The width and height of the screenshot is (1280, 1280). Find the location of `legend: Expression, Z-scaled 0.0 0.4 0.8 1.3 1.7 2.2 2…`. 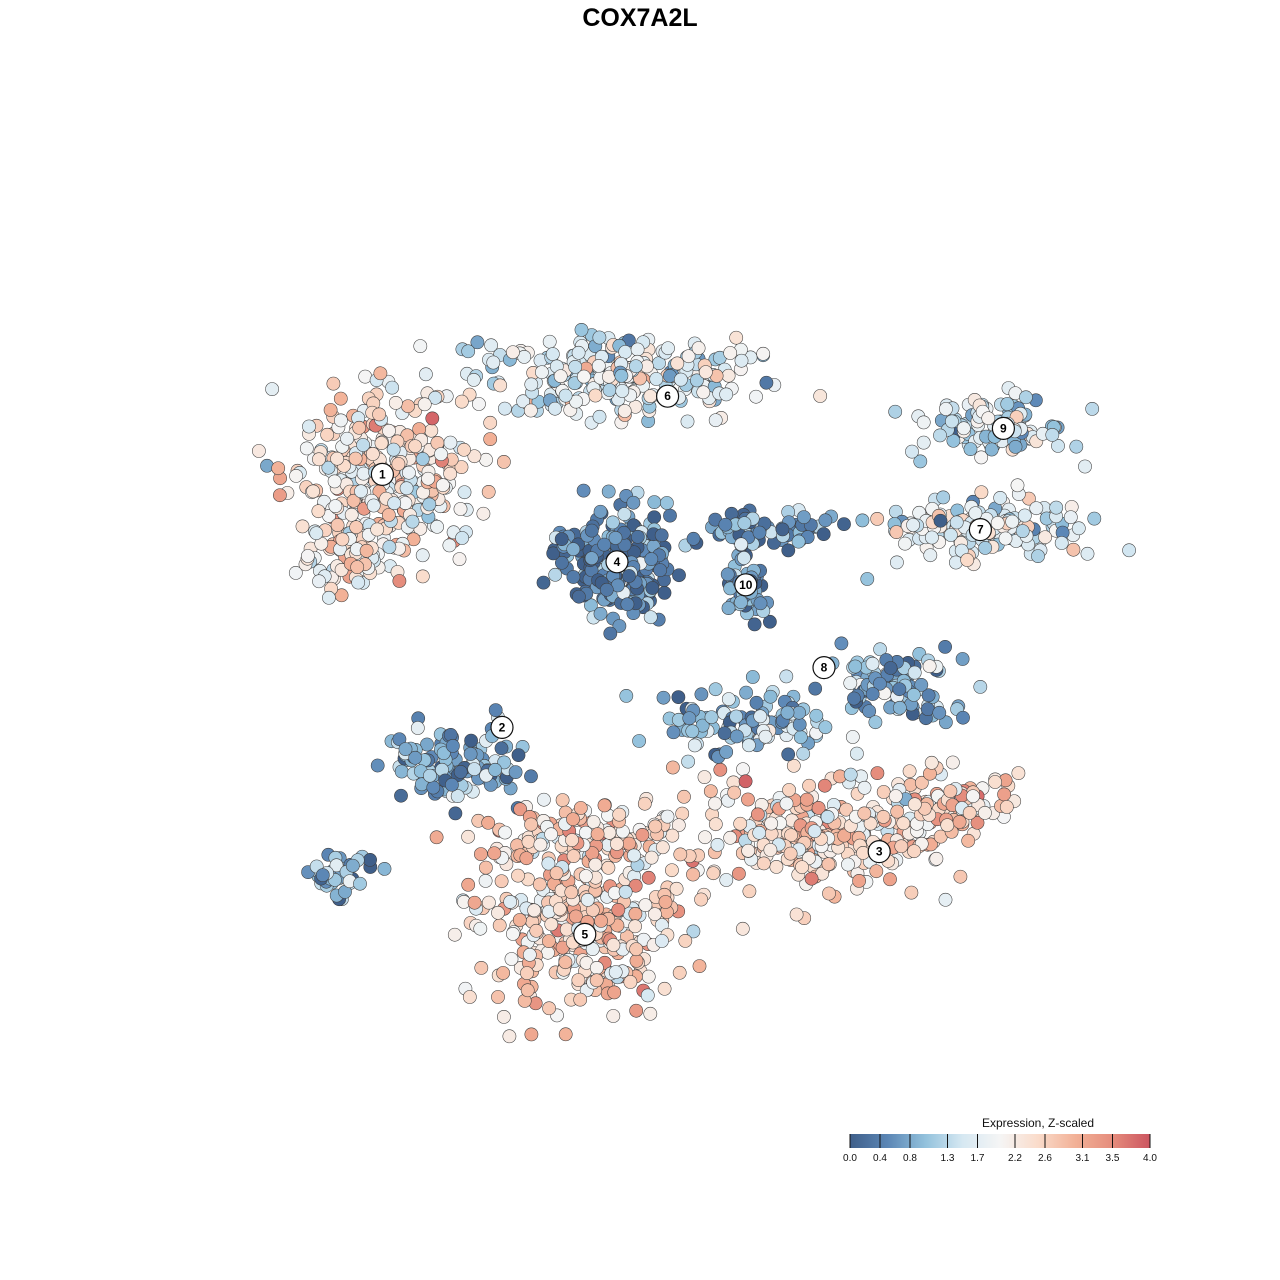

legend: Expression, Z-scaled 0.0 0.4 0.8 1.3 1.7 2.2 2… is located at coordinates (1000, 1140).